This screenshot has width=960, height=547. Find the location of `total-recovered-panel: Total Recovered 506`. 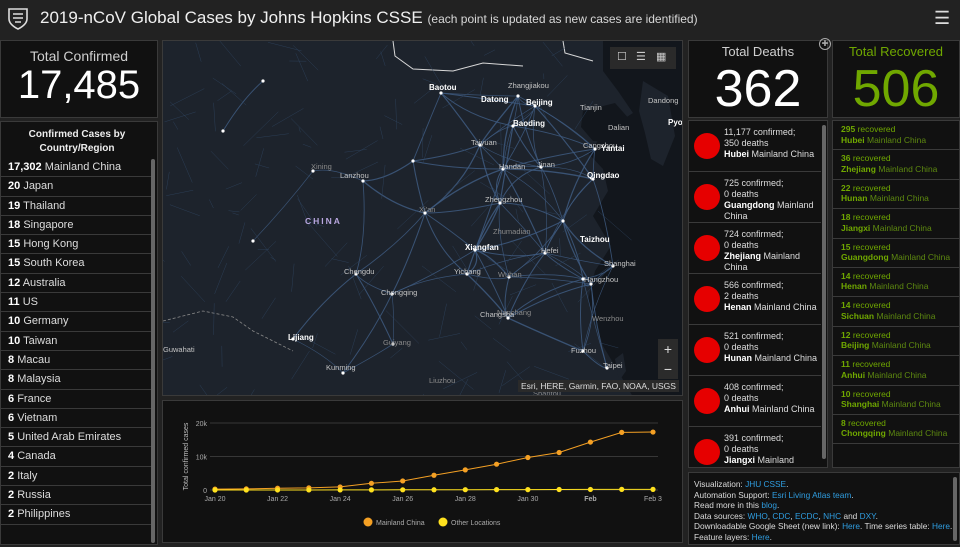

total-recovered-panel: Total Recovered 506 is located at coordinates (896, 79).